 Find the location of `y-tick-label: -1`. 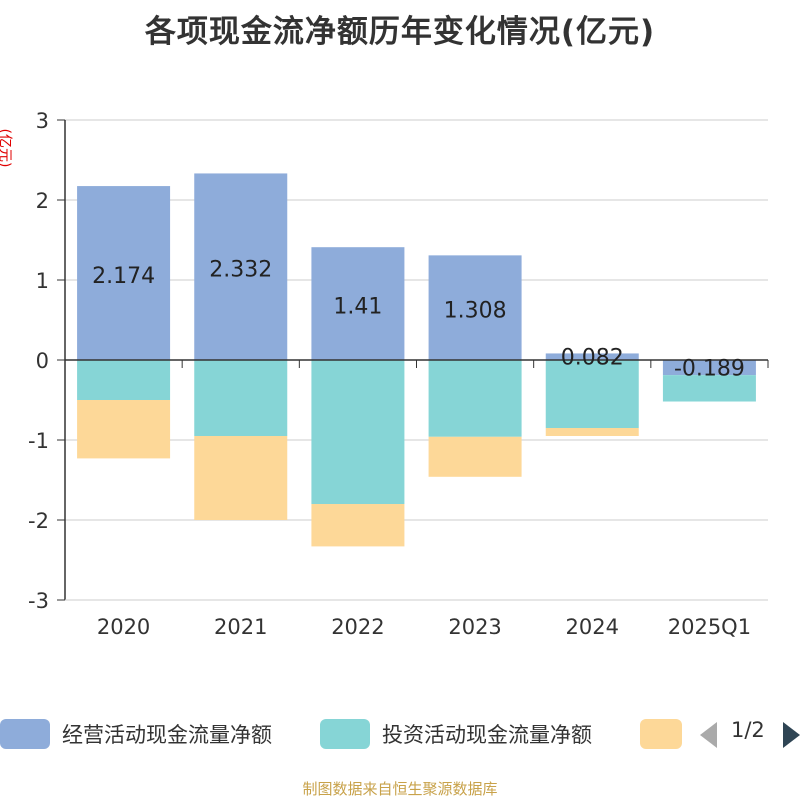

y-tick-label: -1 is located at coordinates (38, 441).